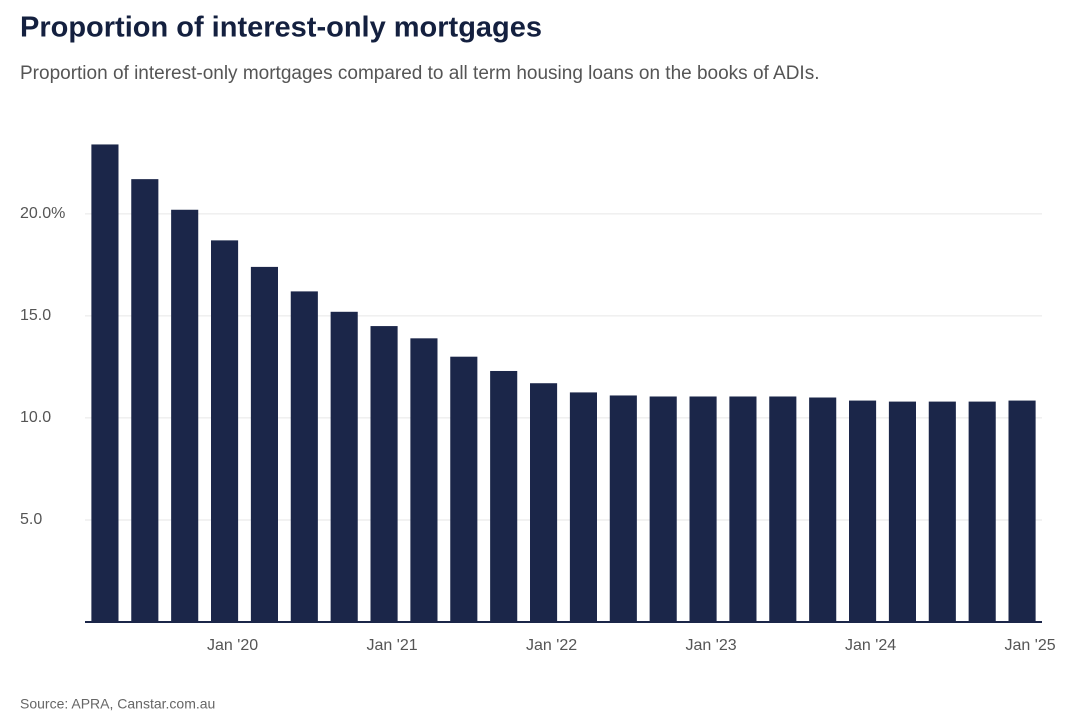 This screenshot has width=1080, height=726. What do you see at coordinates (31, 519) in the screenshot?
I see `y-tick-label: 5.0` at bounding box center [31, 519].